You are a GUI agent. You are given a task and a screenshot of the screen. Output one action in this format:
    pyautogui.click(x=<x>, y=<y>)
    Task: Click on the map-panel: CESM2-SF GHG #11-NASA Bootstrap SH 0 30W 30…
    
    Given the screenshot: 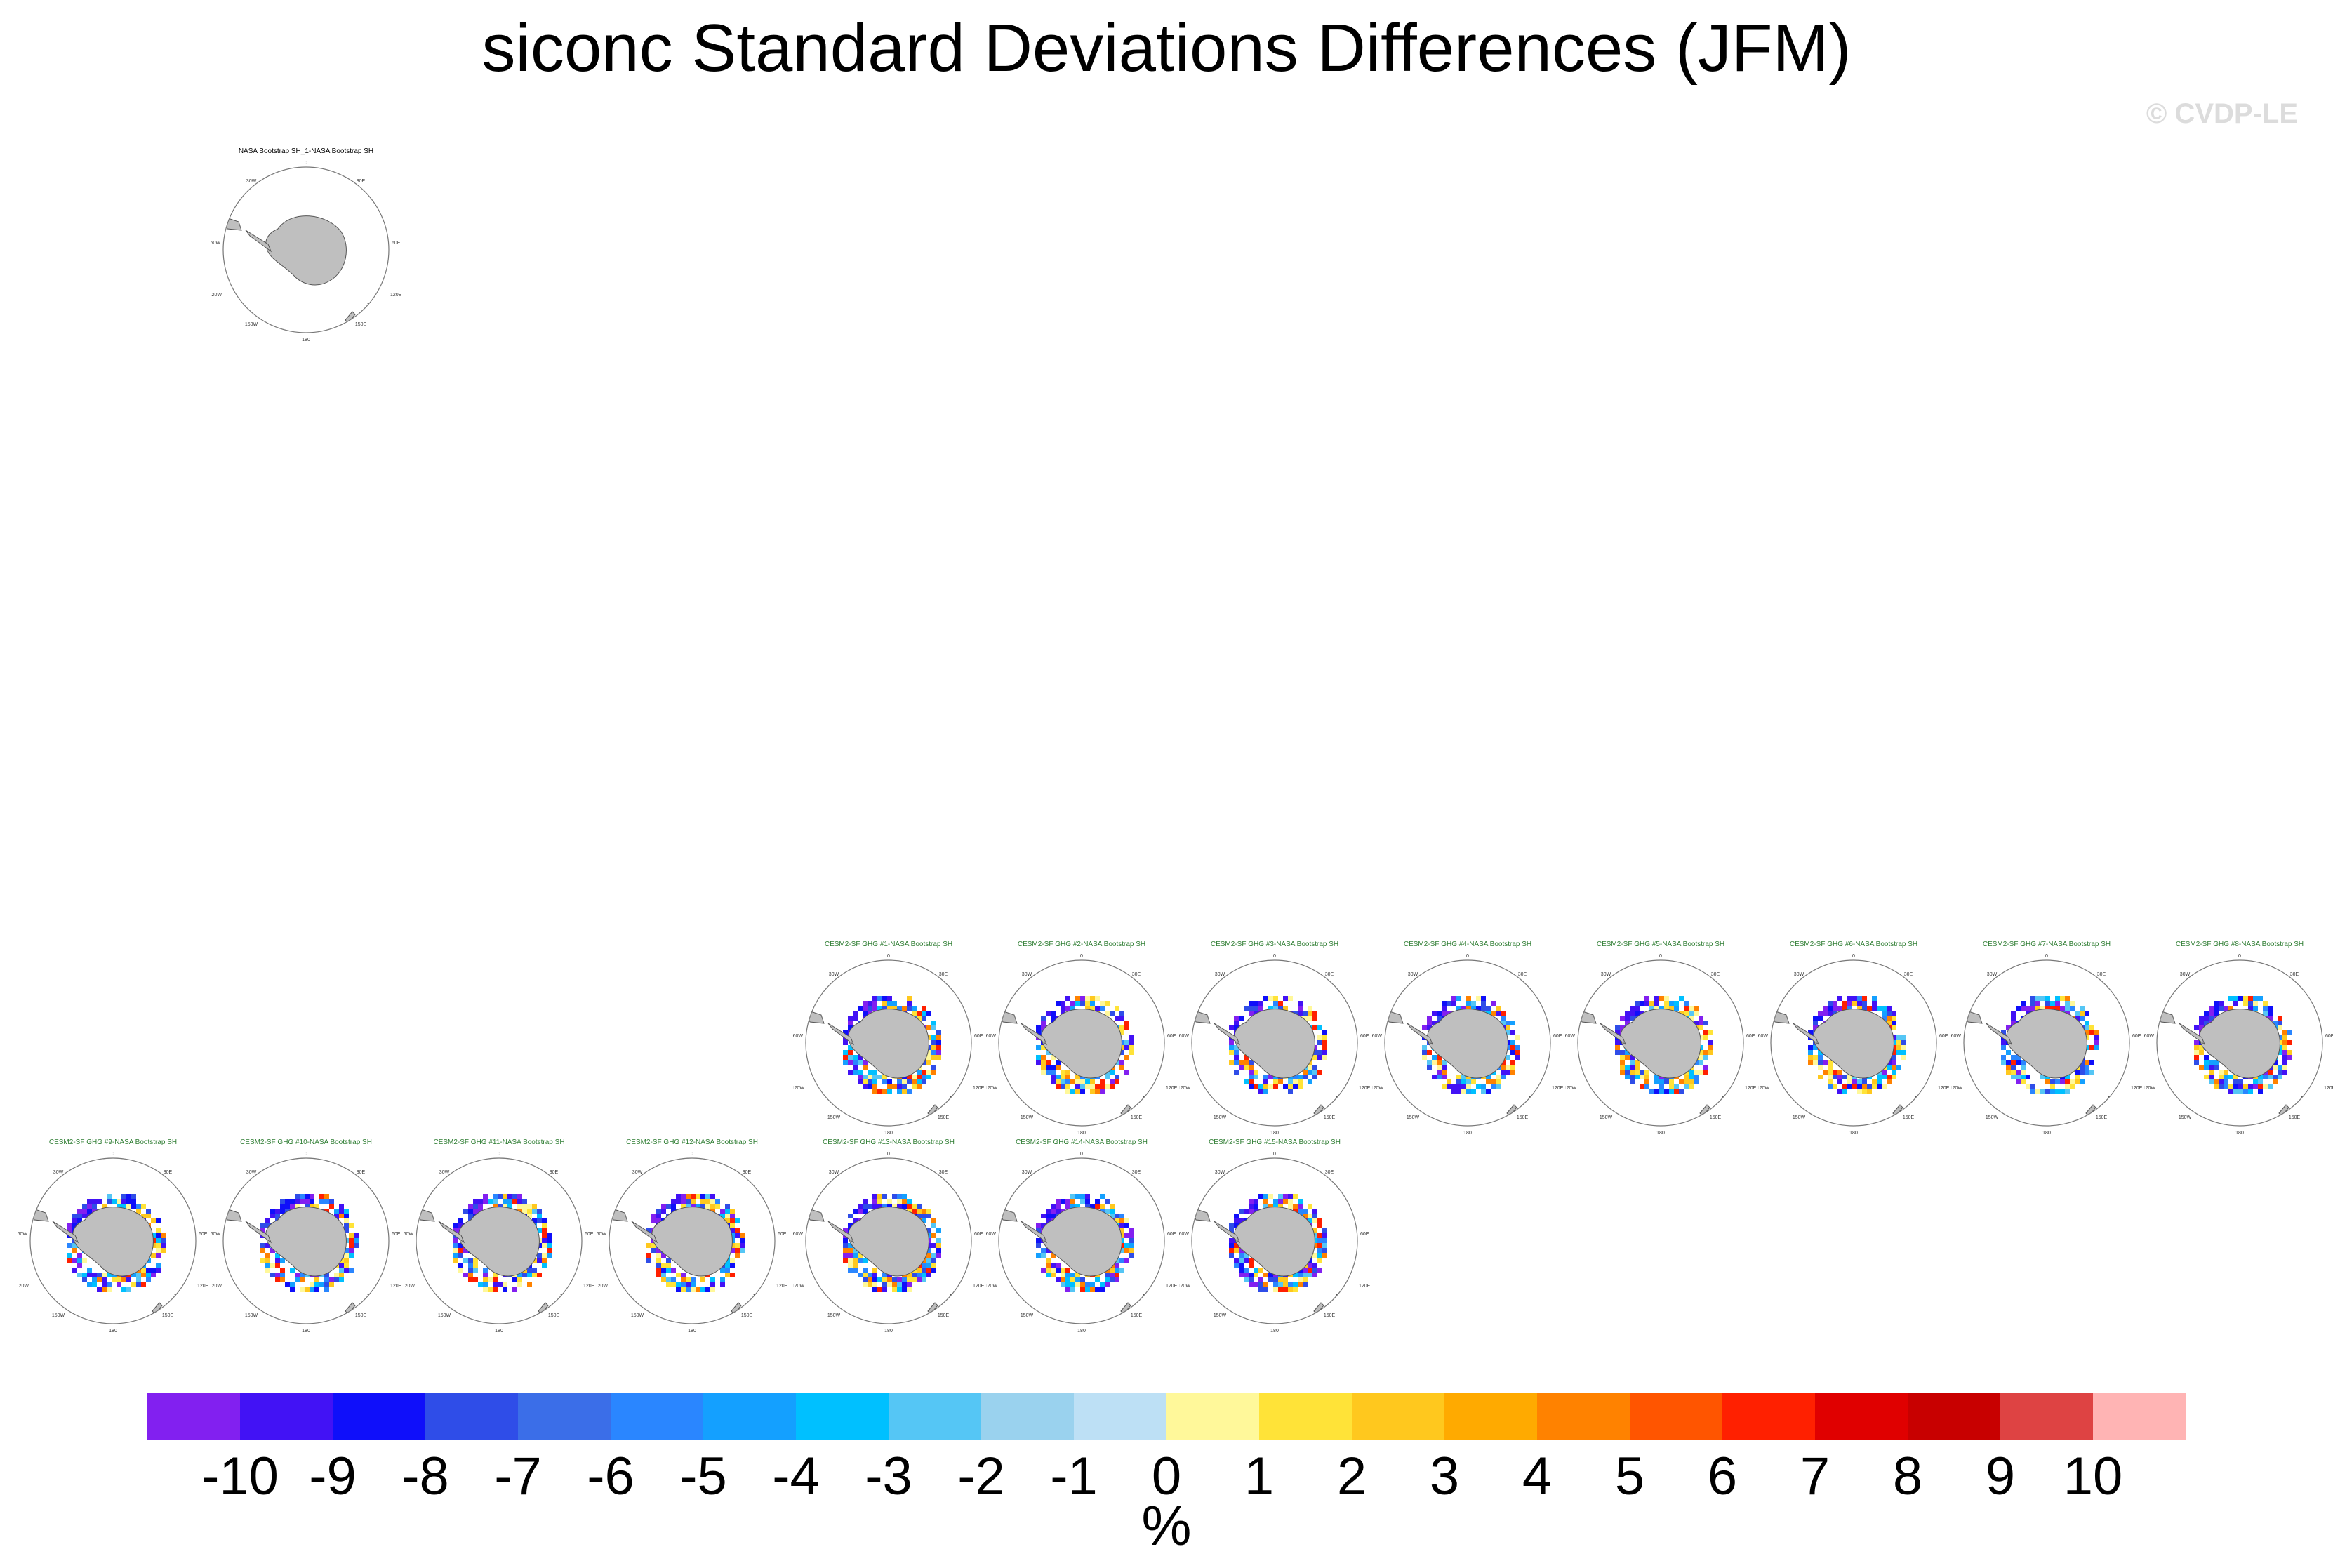 What is the action you would take?
    pyautogui.click(x=499, y=1240)
    